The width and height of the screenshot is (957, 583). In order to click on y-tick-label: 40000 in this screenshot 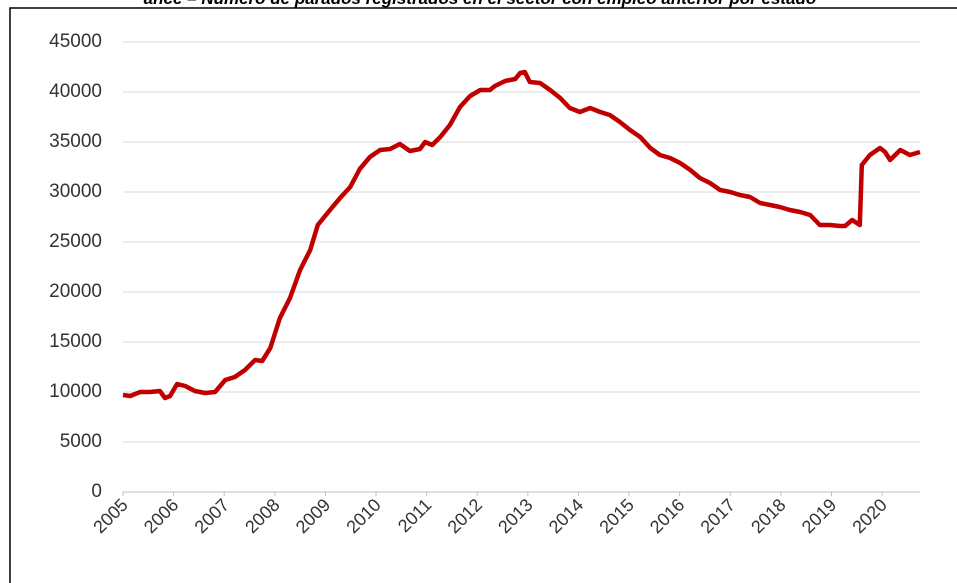, I will do `click(75, 91)`.